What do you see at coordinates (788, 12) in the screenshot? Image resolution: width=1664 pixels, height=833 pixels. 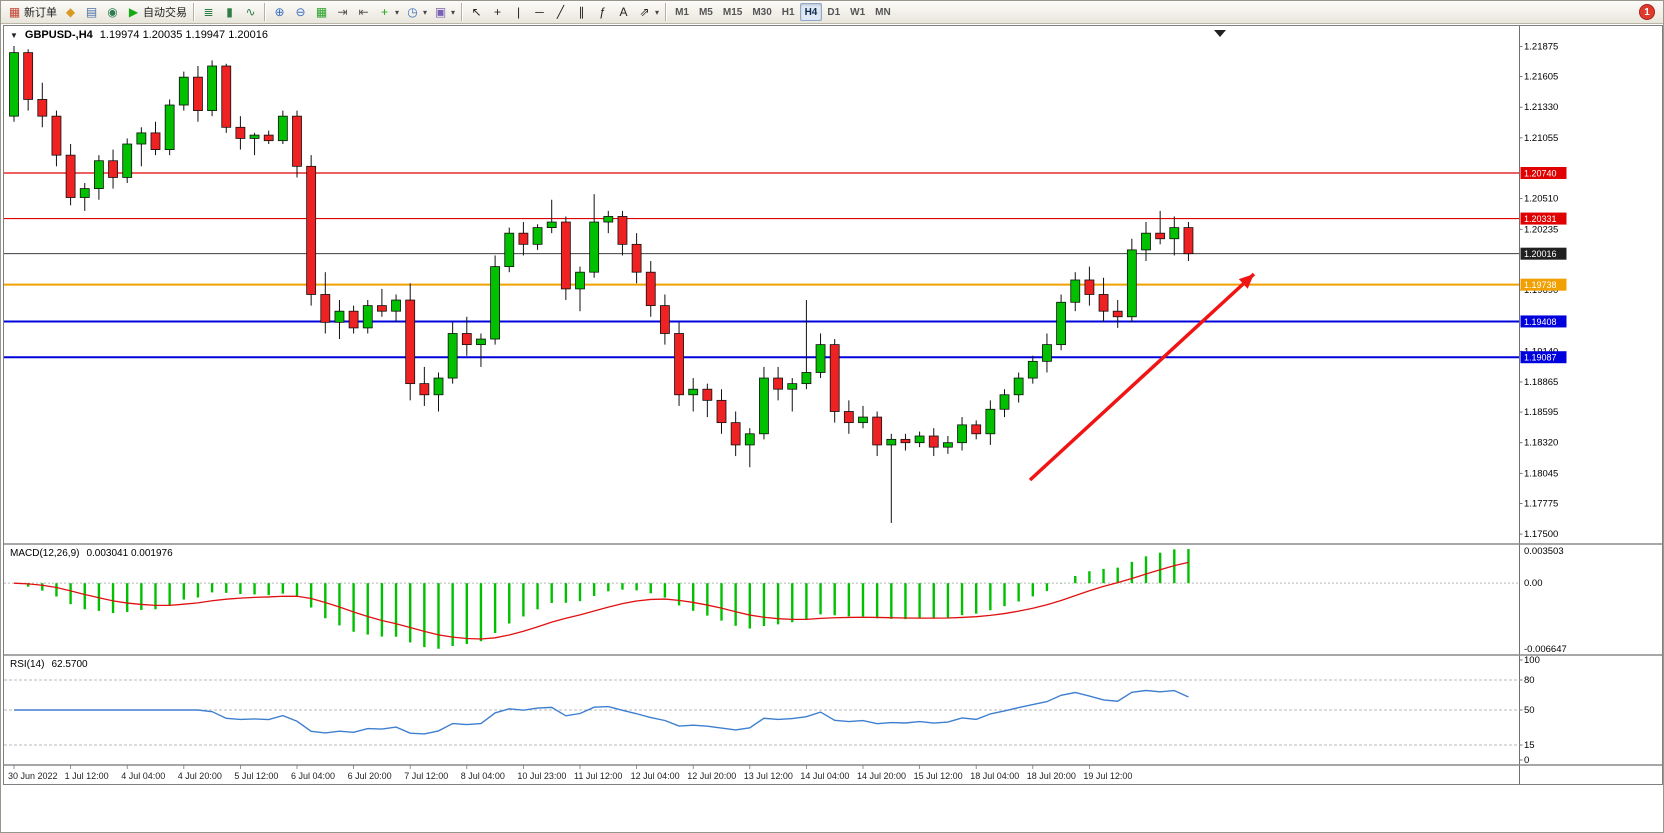 I see `timeframe-h1-button: H1` at bounding box center [788, 12].